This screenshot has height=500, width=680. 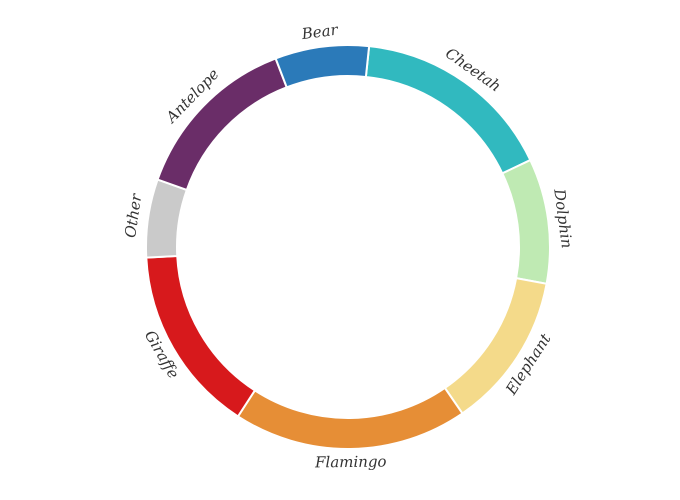 I want to click on label-dolphin: Dolphin, so click(x=563, y=218).